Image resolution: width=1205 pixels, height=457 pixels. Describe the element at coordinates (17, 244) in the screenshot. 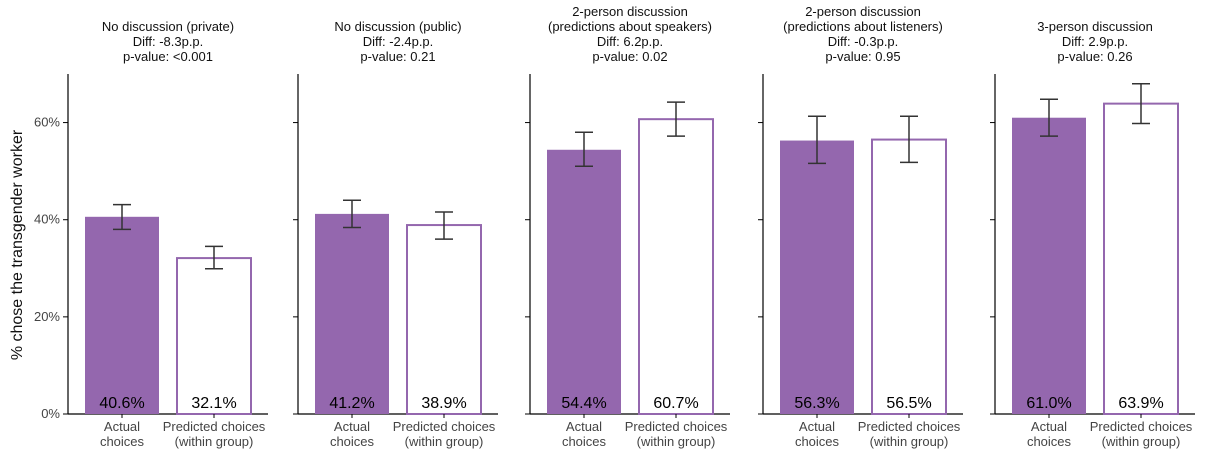

I see `y-axis-label: % chose the transgender worker` at that location.